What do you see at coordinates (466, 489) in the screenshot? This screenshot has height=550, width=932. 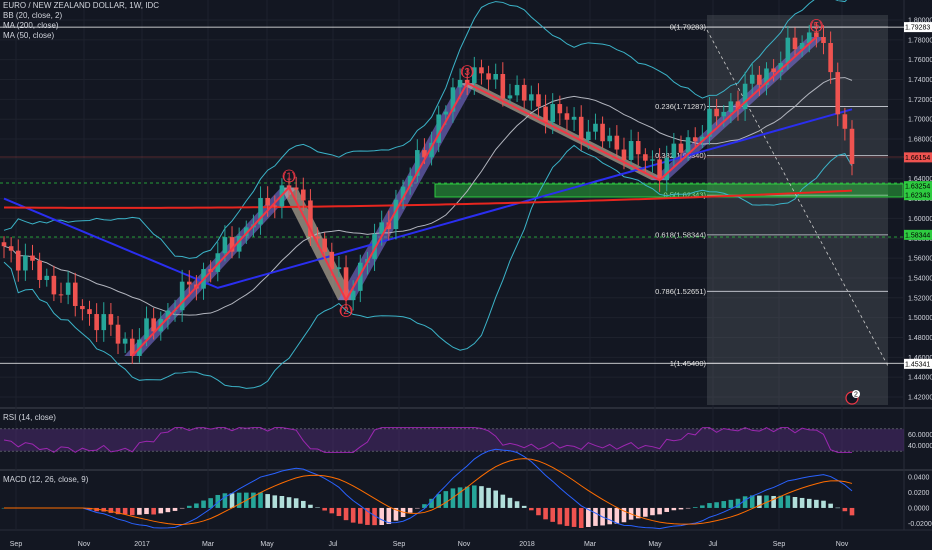 I see `macd-panel: 0.0400 0.0200 0.0000 -0.0200` at bounding box center [466, 489].